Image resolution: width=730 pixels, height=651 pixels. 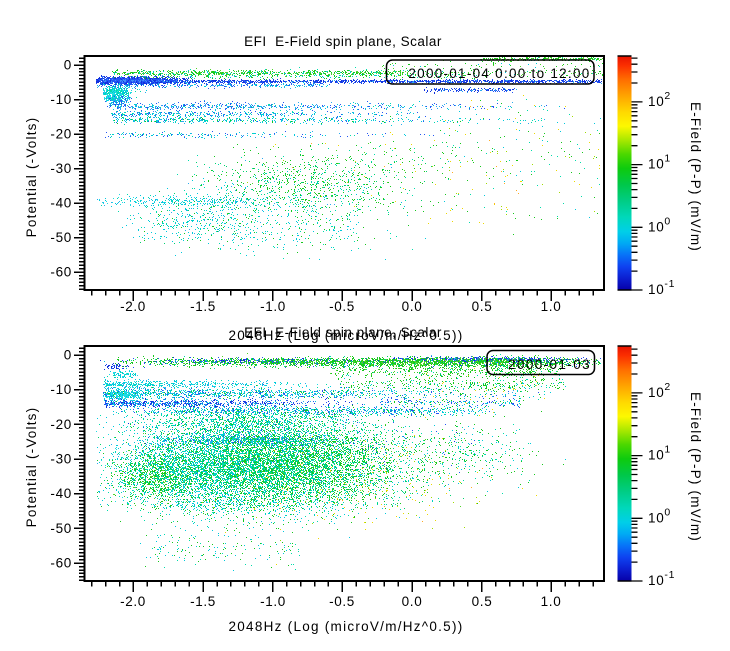 What do you see at coordinates (499, 73) in the screenshot?
I see `svg-text: 2000-01-04 0:00 to 12:00` at bounding box center [499, 73].